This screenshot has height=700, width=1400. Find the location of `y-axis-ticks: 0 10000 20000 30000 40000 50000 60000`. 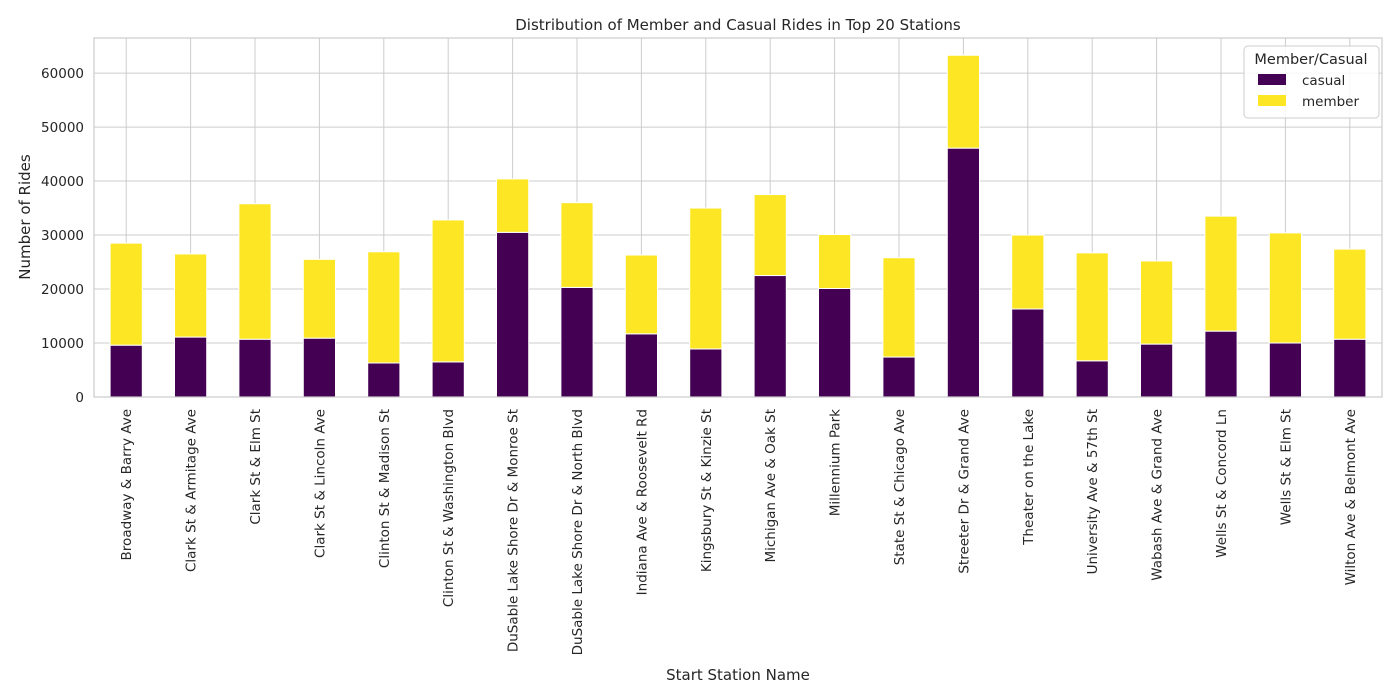

y-axis-ticks: 0 10000 20000 30000 40000 50000 60000 is located at coordinates (62, 236).